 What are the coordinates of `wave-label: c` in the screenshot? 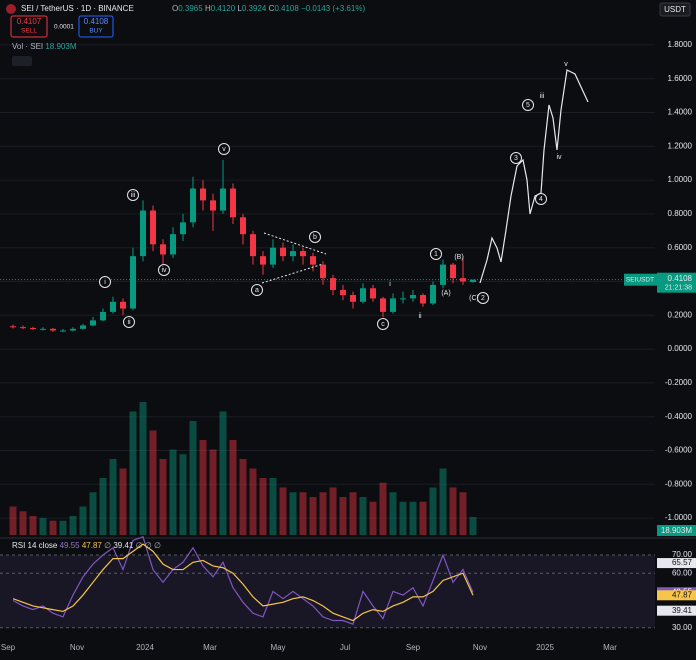 It's located at (383, 324).